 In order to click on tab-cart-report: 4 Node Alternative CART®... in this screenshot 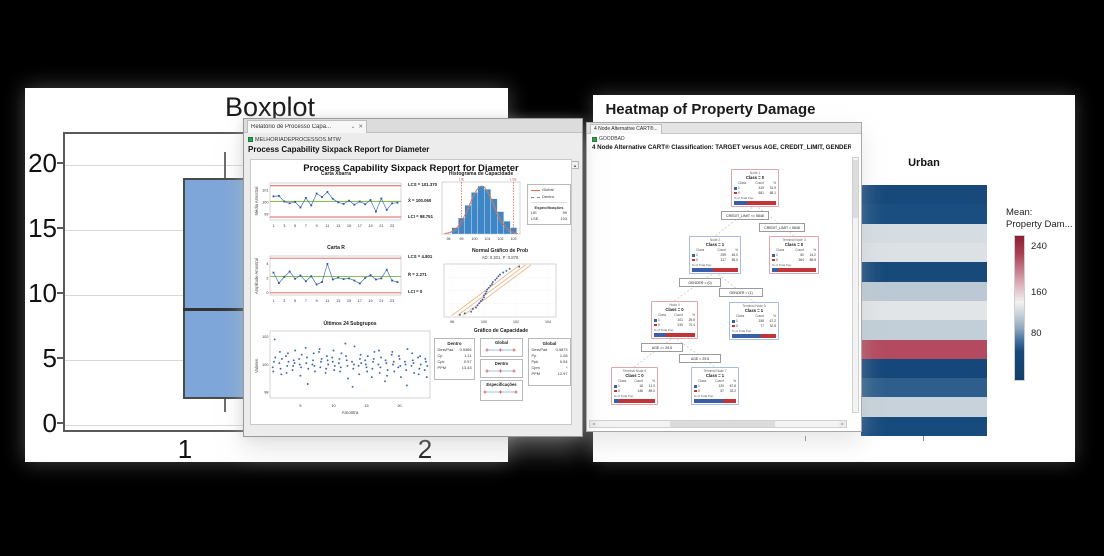, I will do `click(626, 129)`.